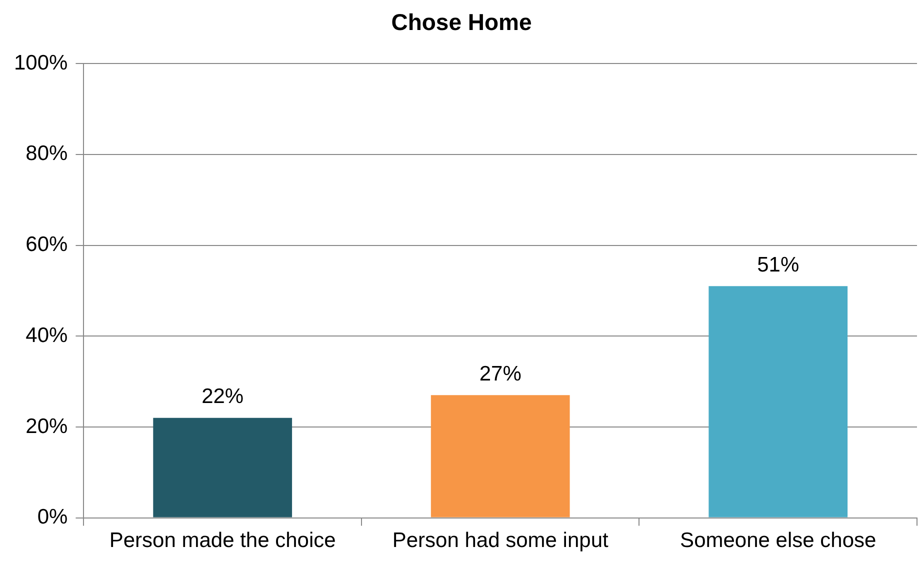 The height and width of the screenshot is (561, 923). Describe the element at coordinates (47, 154) in the screenshot. I see `y-tick-label: 80%` at that location.